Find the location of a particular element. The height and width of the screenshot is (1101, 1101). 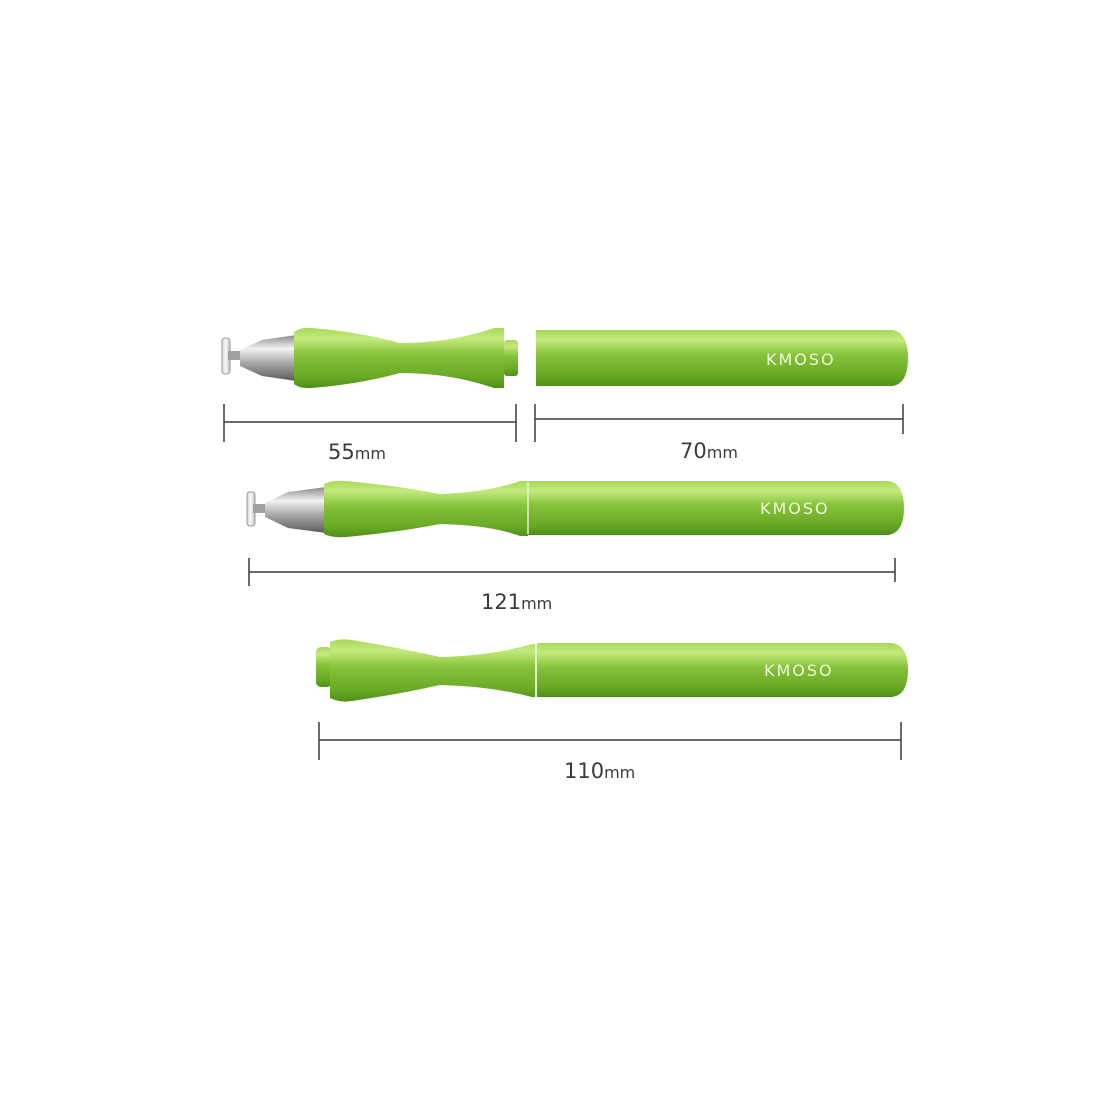

dimension-cap is located at coordinates (719, 423).